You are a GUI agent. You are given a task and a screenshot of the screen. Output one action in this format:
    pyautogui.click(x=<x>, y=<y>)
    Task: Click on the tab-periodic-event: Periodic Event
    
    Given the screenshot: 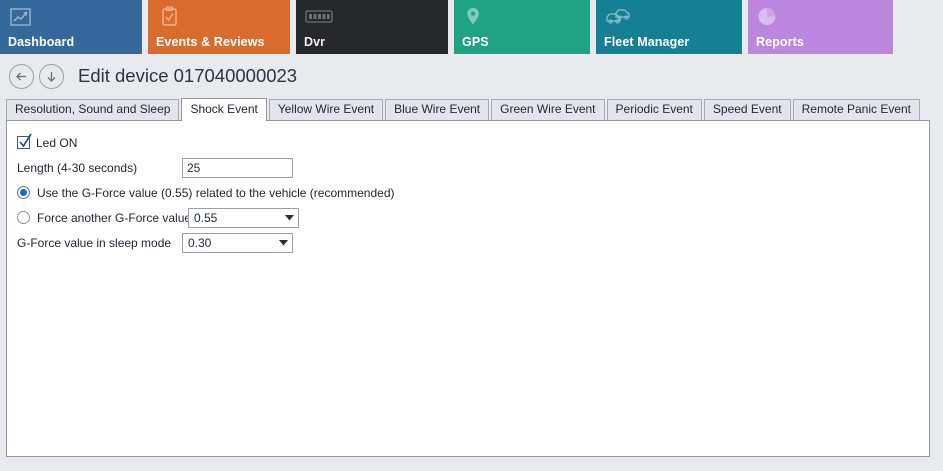 What is the action you would take?
    pyautogui.click(x=654, y=109)
    